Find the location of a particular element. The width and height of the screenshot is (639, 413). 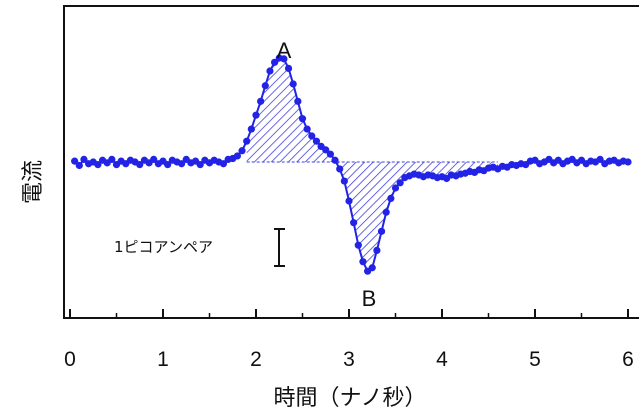

x-tick-label: 4 is located at coordinates (442, 359).